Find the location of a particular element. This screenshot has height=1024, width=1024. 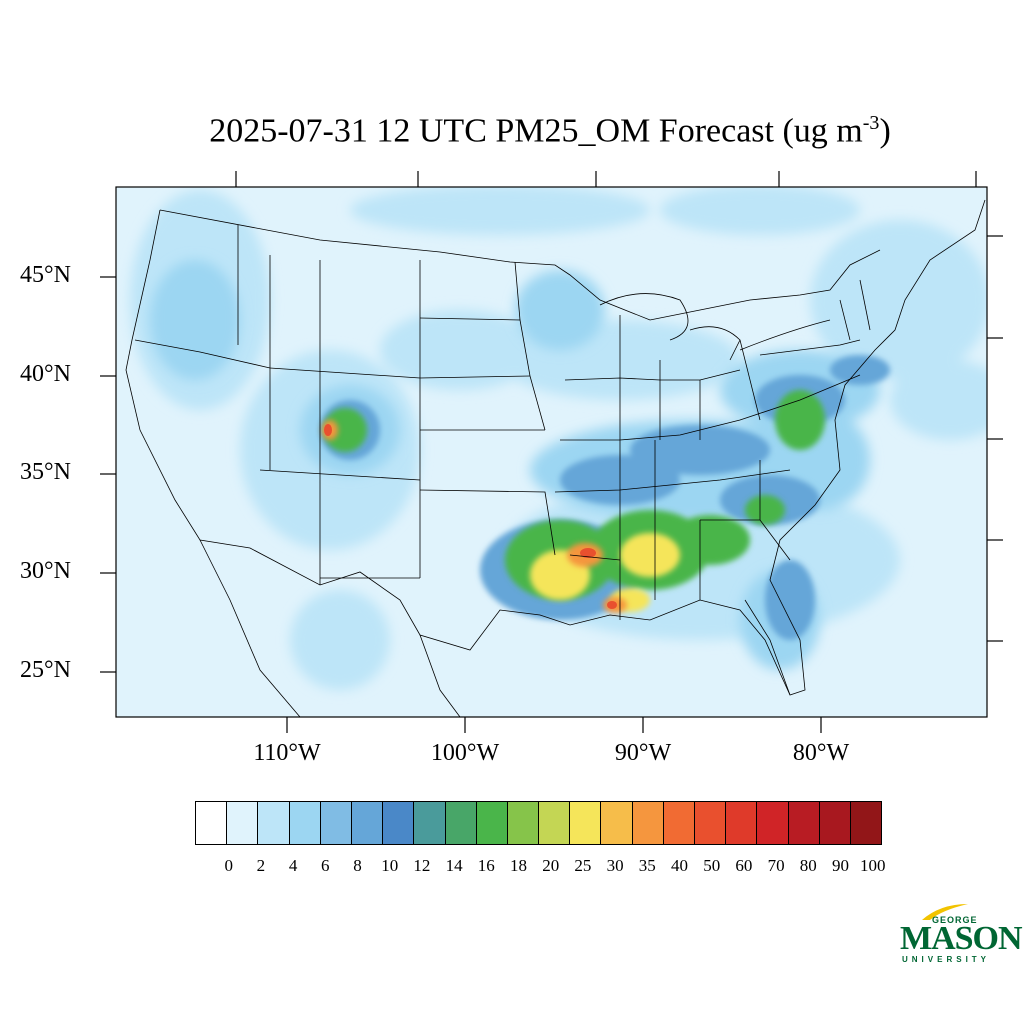

colorbar-tick-label: 8 is located at coordinates (357, 865).